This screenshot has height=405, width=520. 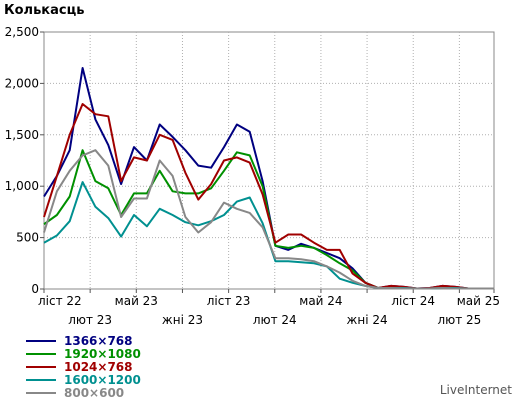 I want to click on y-tick-label: 2,500, so click(x=22, y=32).